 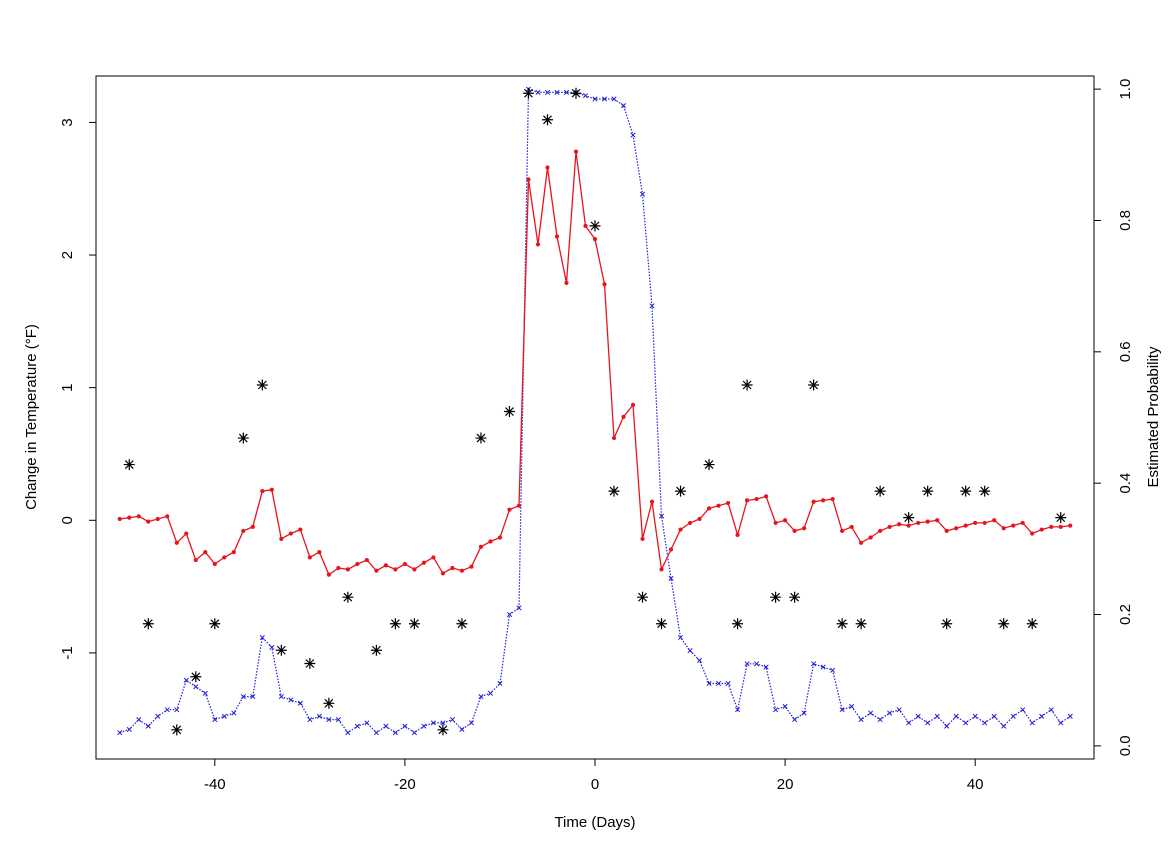 I want to click on y-tick-label: 2, so click(x=67, y=255).